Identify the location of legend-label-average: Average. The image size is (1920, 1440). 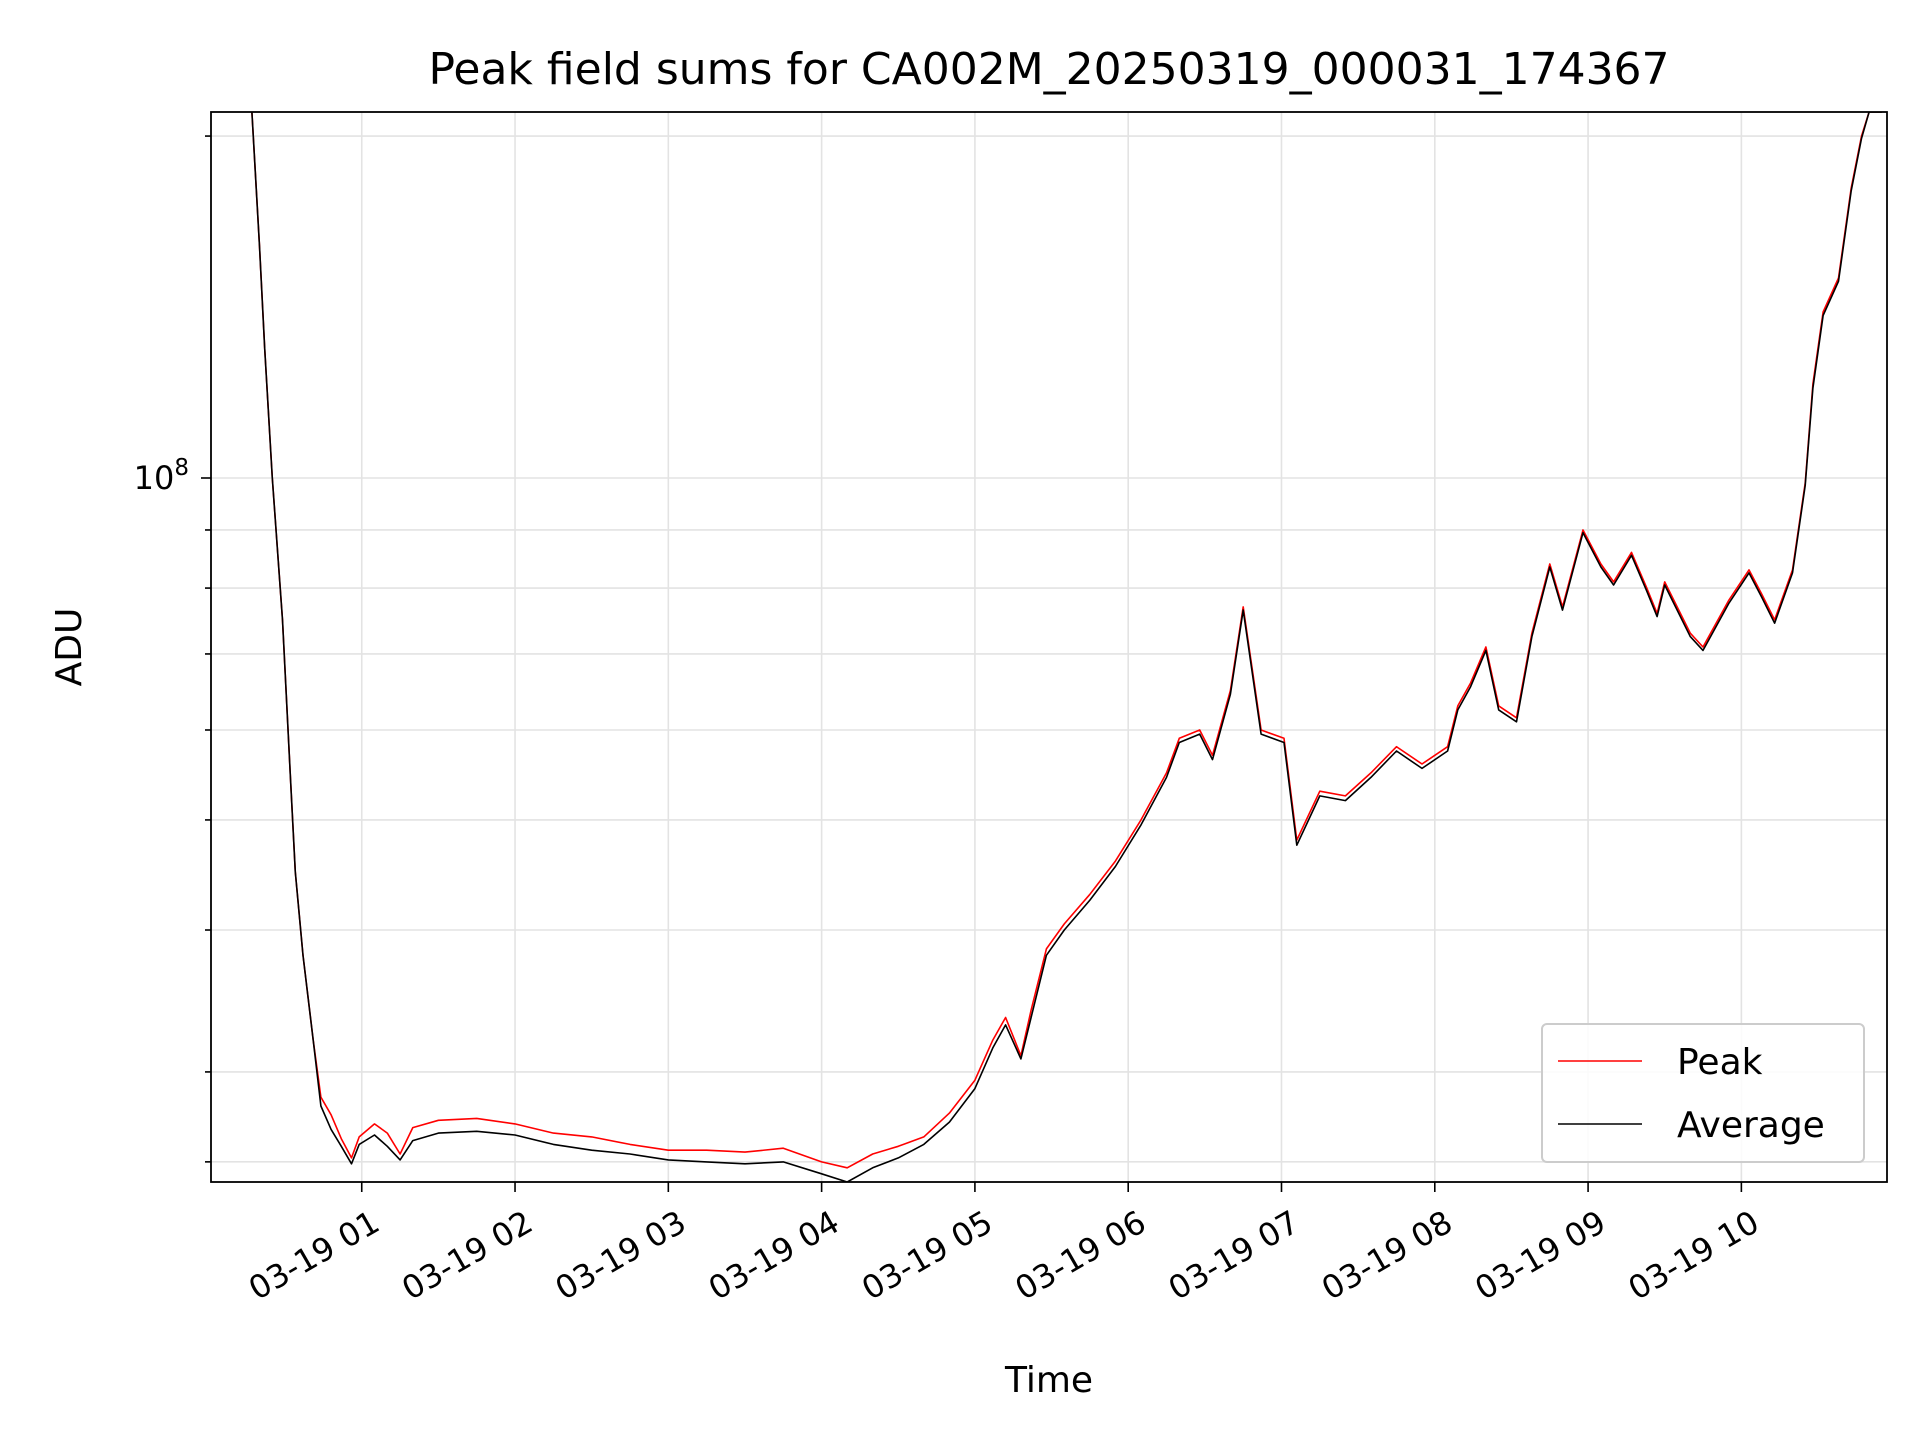
(1751, 1125).